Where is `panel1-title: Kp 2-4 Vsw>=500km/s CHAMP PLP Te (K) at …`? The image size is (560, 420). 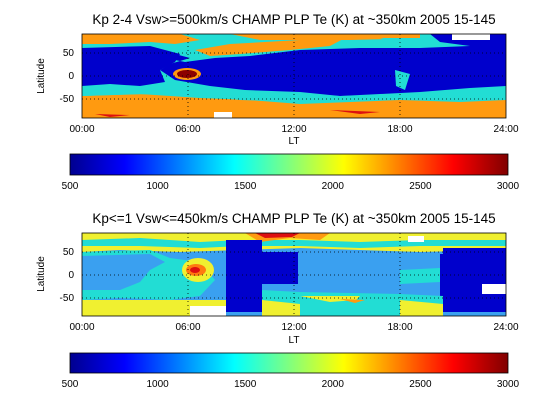
panel1-title: Kp 2-4 Vsw>=500km/s CHAMP PLP Te (K) at … is located at coordinates (293, 19).